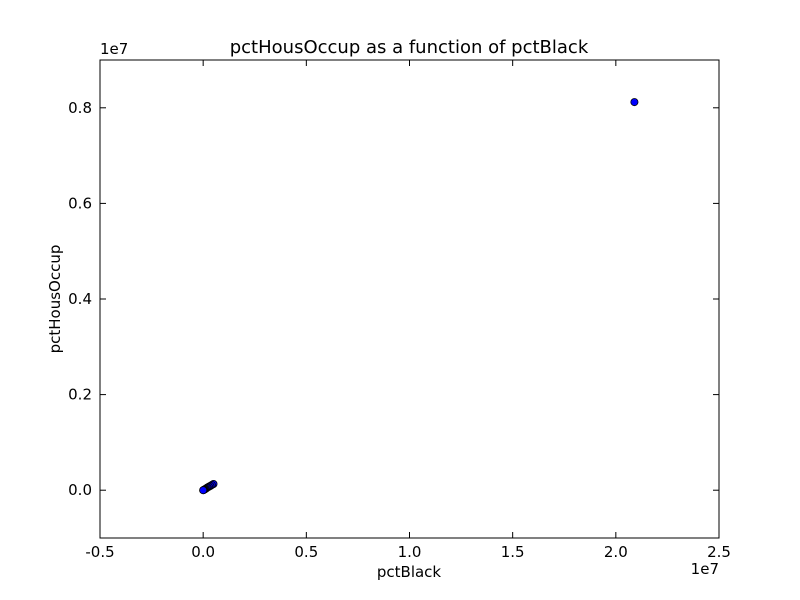  Describe the element at coordinates (114, 49) in the screenshot. I see `y-scale-label: 1e7` at that location.